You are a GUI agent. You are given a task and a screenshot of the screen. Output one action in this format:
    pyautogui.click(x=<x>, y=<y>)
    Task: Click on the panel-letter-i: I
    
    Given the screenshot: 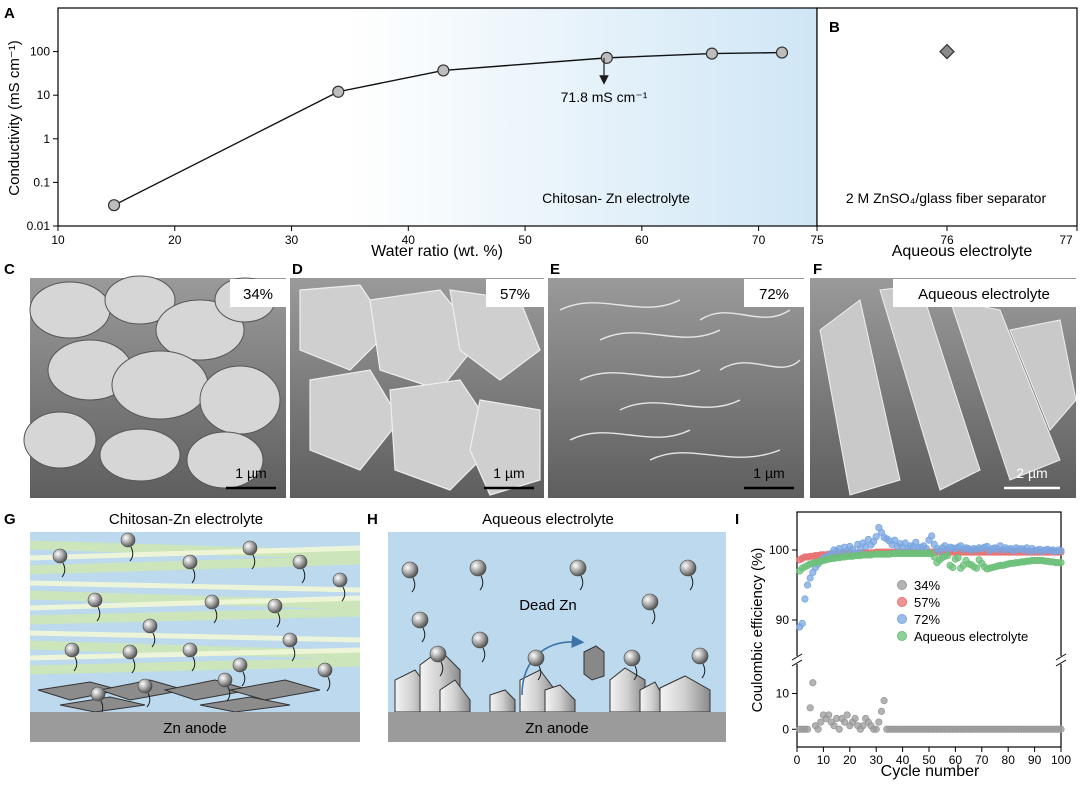 What is the action you would take?
    pyautogui.click(x=737, y=519)
    